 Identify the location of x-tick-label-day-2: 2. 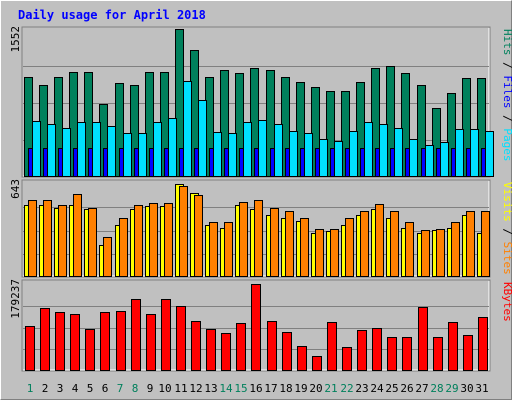
(45, 388).